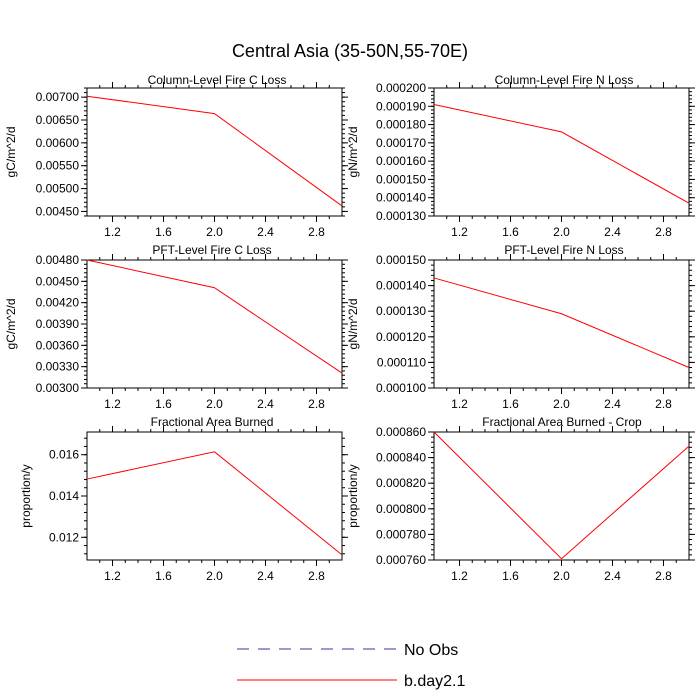  I want to click on y-tick-label: 0.00390, so click(58, 324).